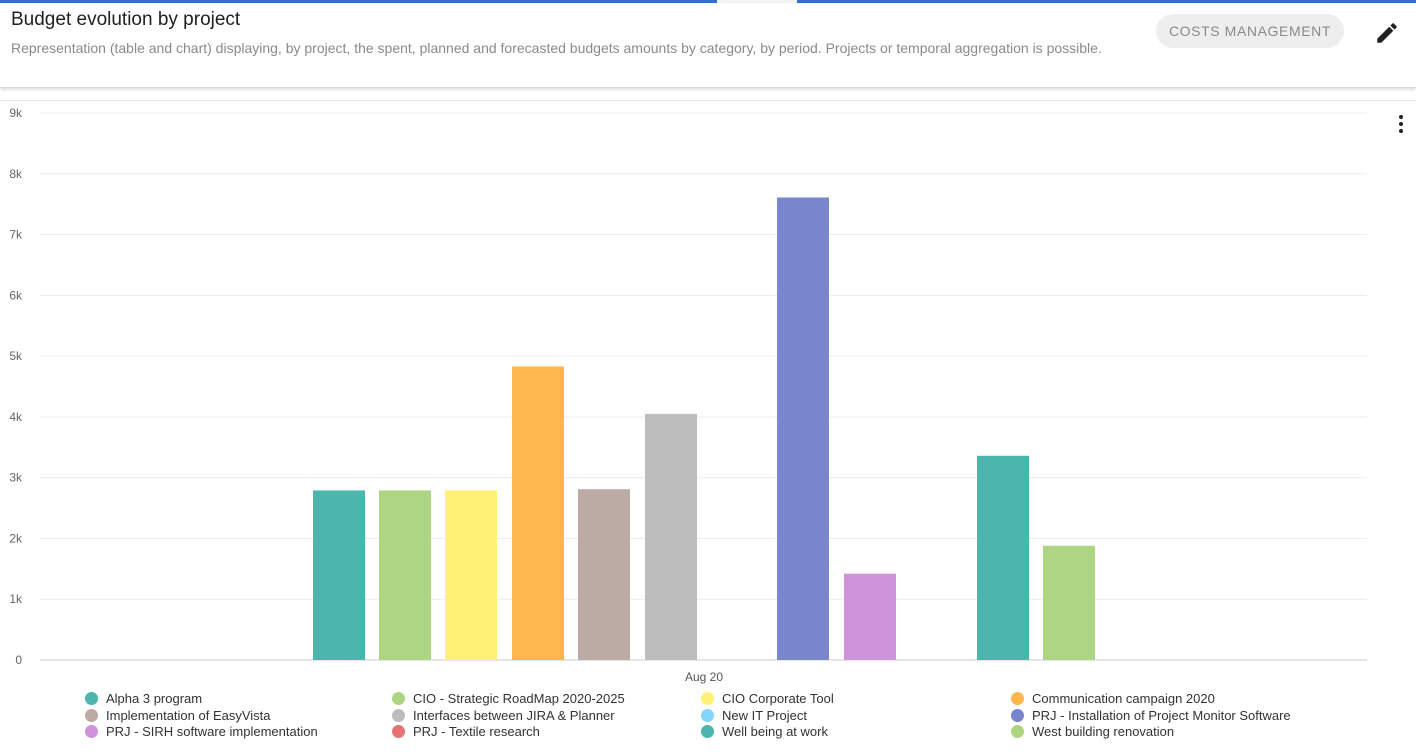 Image resolution: width=1416 pixels, height=756 pixels. Describe the element at coordinates (1401, 125) in the screenshot. I see `more-vert-icon` at that location.